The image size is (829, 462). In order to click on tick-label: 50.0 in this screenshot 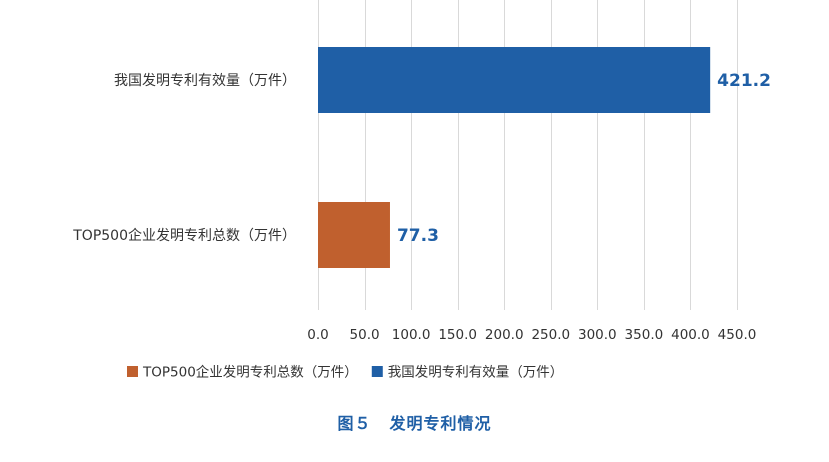, I will do `click(365, 335)`.